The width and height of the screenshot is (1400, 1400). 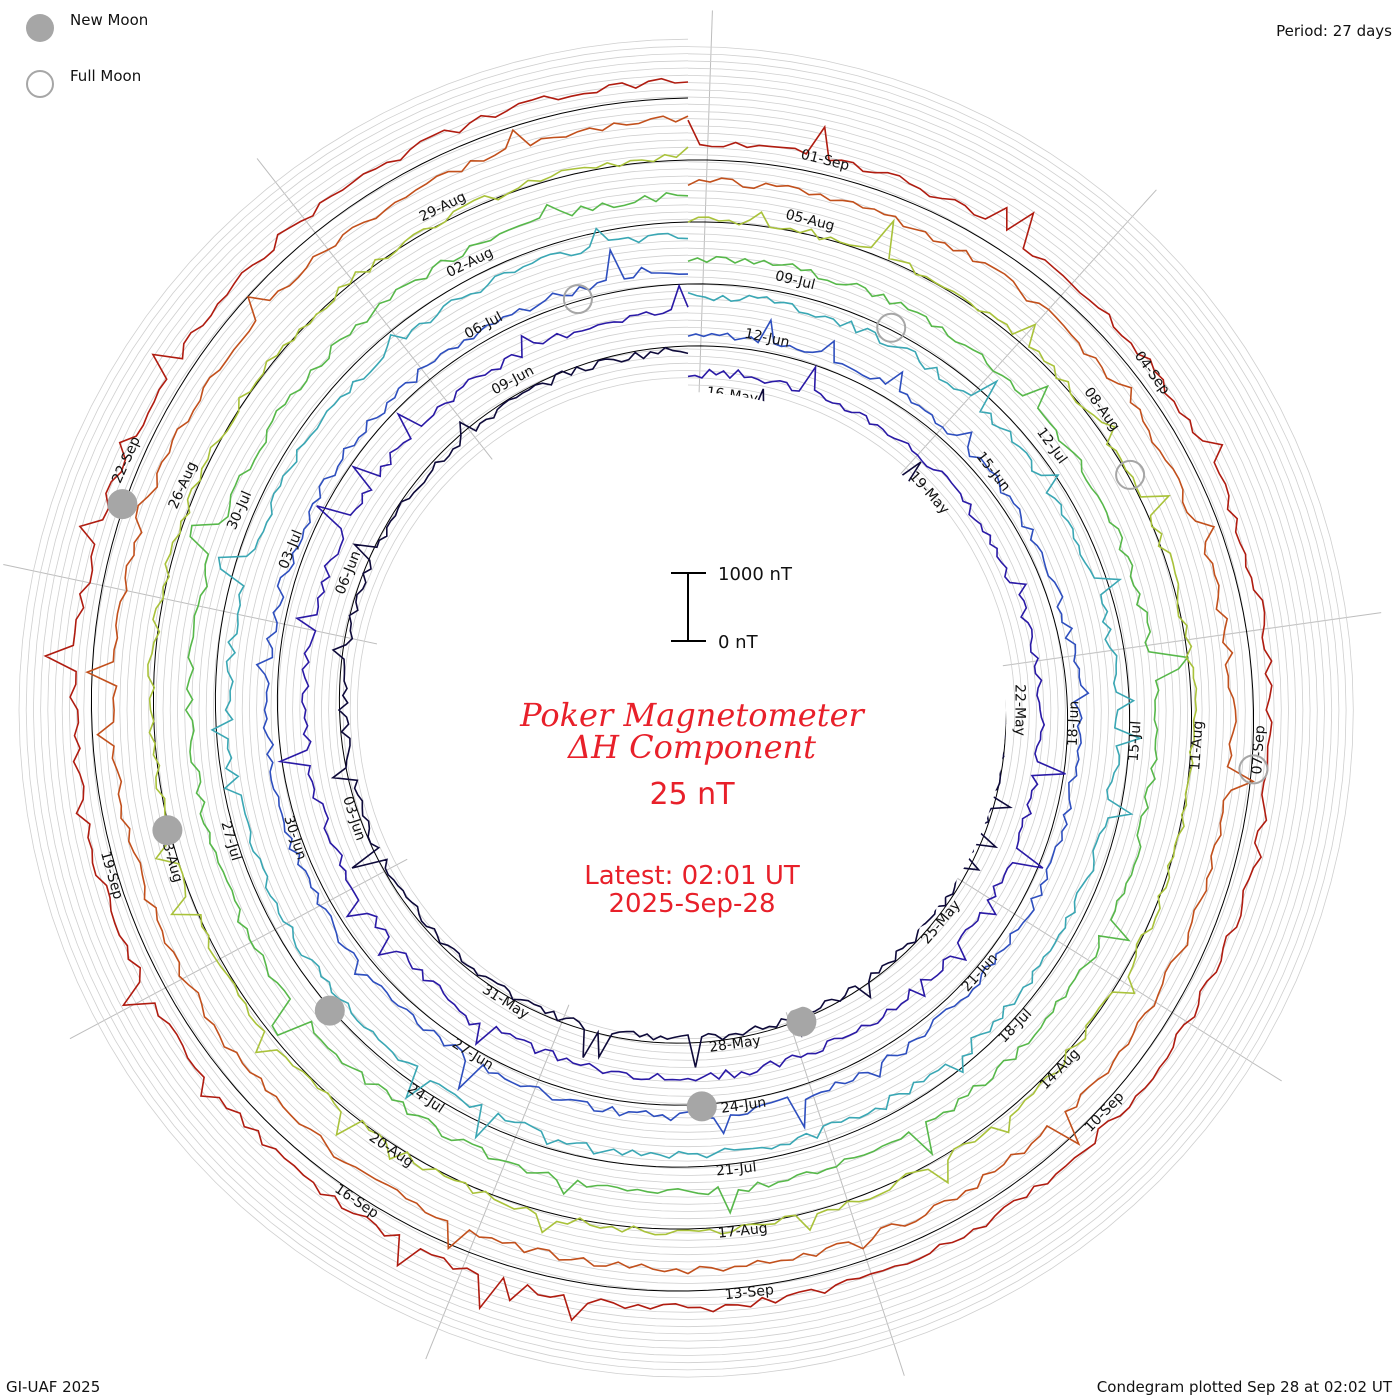 I want to click on latest-line2: 2025-Sep-28, so click(x=691, y=904).